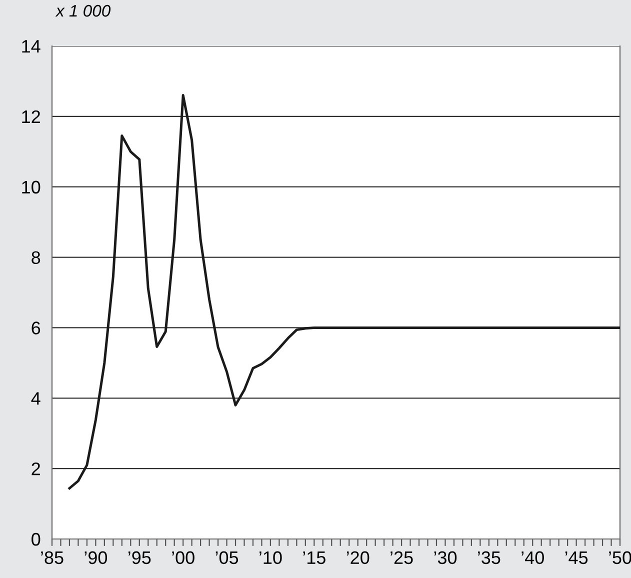 The height and width of the screenshot is (578, 631). What do you see at coordinates (445, 557) in the screenshot?
I see `x-tick-label: ’30` at bounding box center [445, 557].